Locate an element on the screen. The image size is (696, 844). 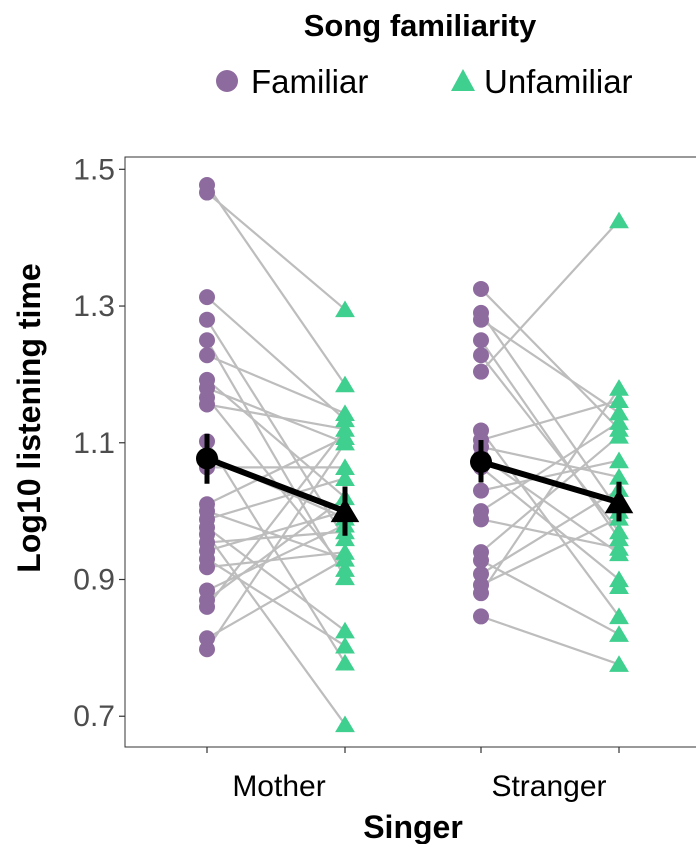
y-tick-label: 1.5 is located at coordinates (94, 169).